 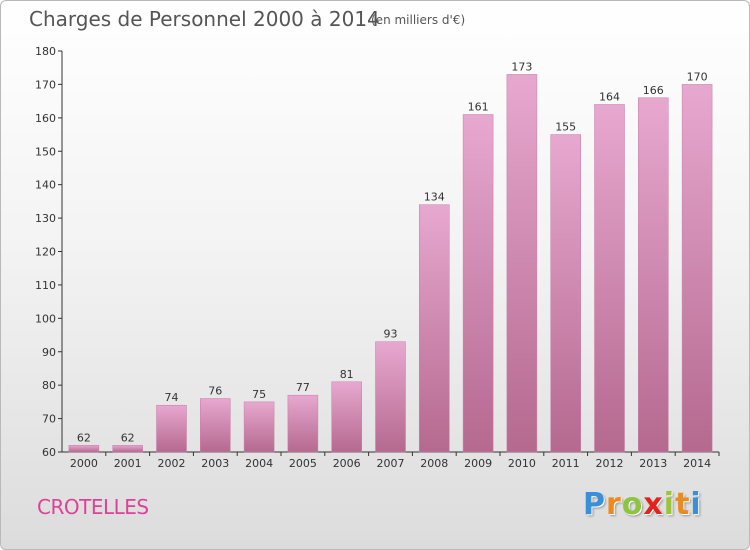 I want to click on chart-subtitle: (en milliers d'€), so click(x=418, y=20).